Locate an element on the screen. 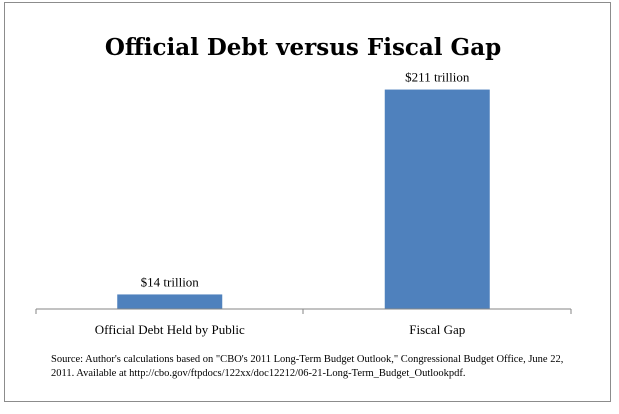 This screenshot has width=619, height=414. category-label-2: Fiscal Gap is located at coordinates (437, 329).